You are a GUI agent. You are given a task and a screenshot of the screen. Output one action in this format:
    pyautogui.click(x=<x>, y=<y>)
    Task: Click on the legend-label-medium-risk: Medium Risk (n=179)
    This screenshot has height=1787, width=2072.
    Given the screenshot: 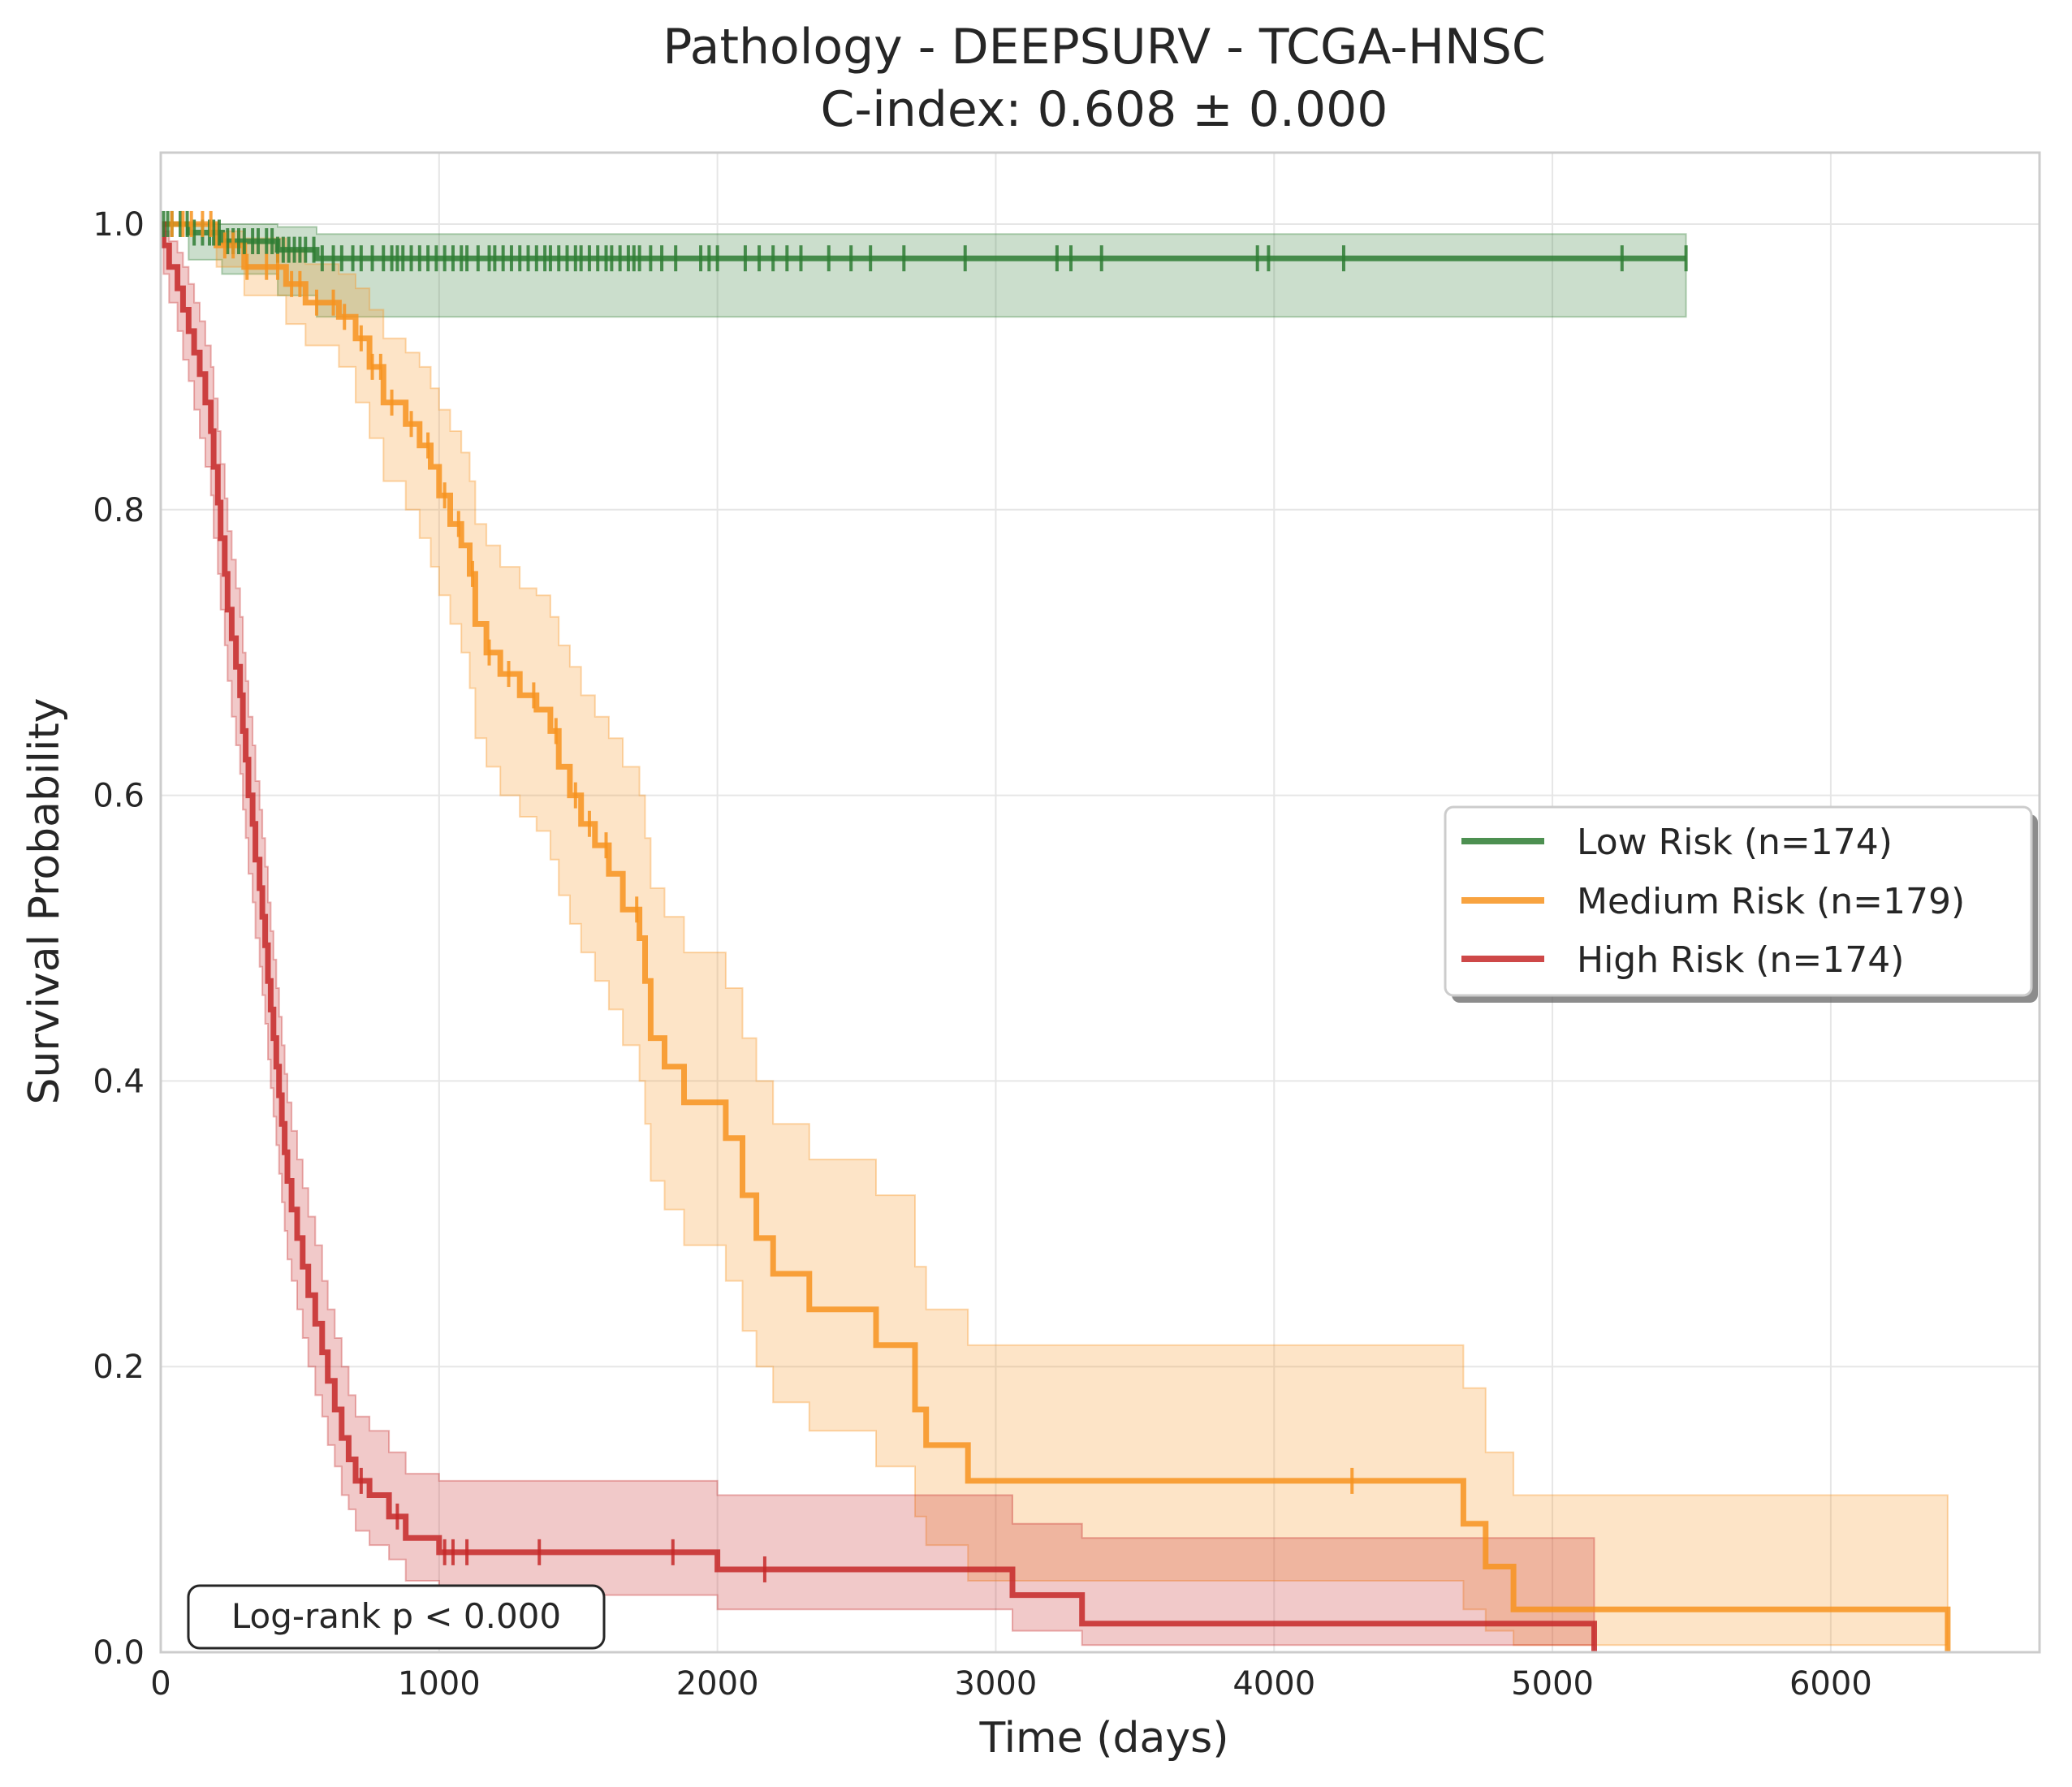 What is the action you would take?
    pyautogui.click(x=1771, y=901)
    